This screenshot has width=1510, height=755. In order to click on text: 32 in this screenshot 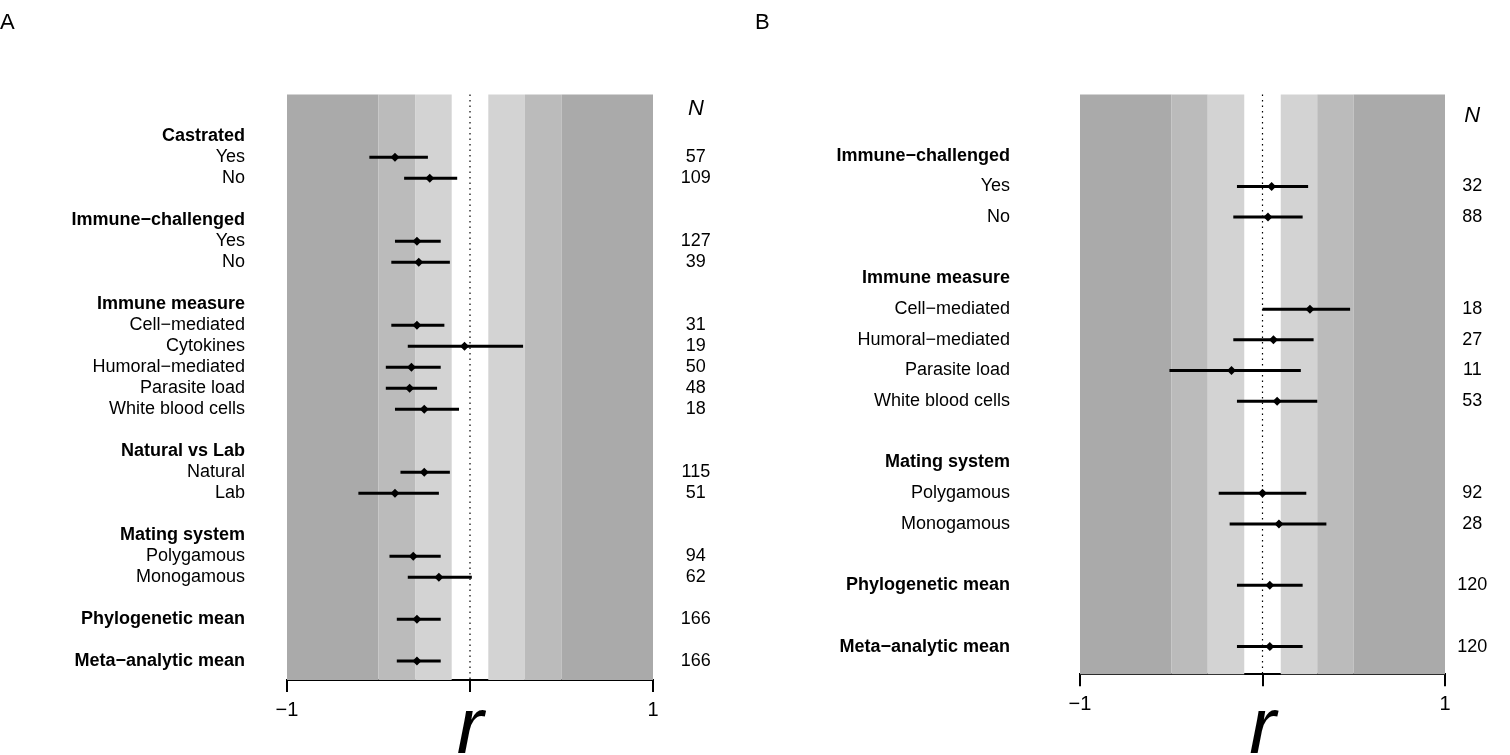, I will do `click(1472, 185)`.